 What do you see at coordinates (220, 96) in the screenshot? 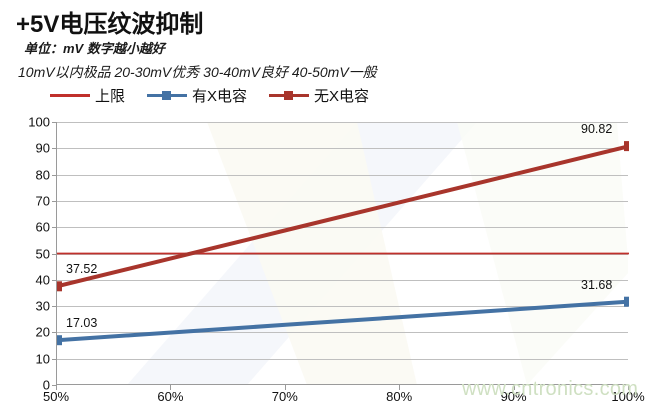
I see `legend-label: 有X电容` at bounding box center [220, 96].